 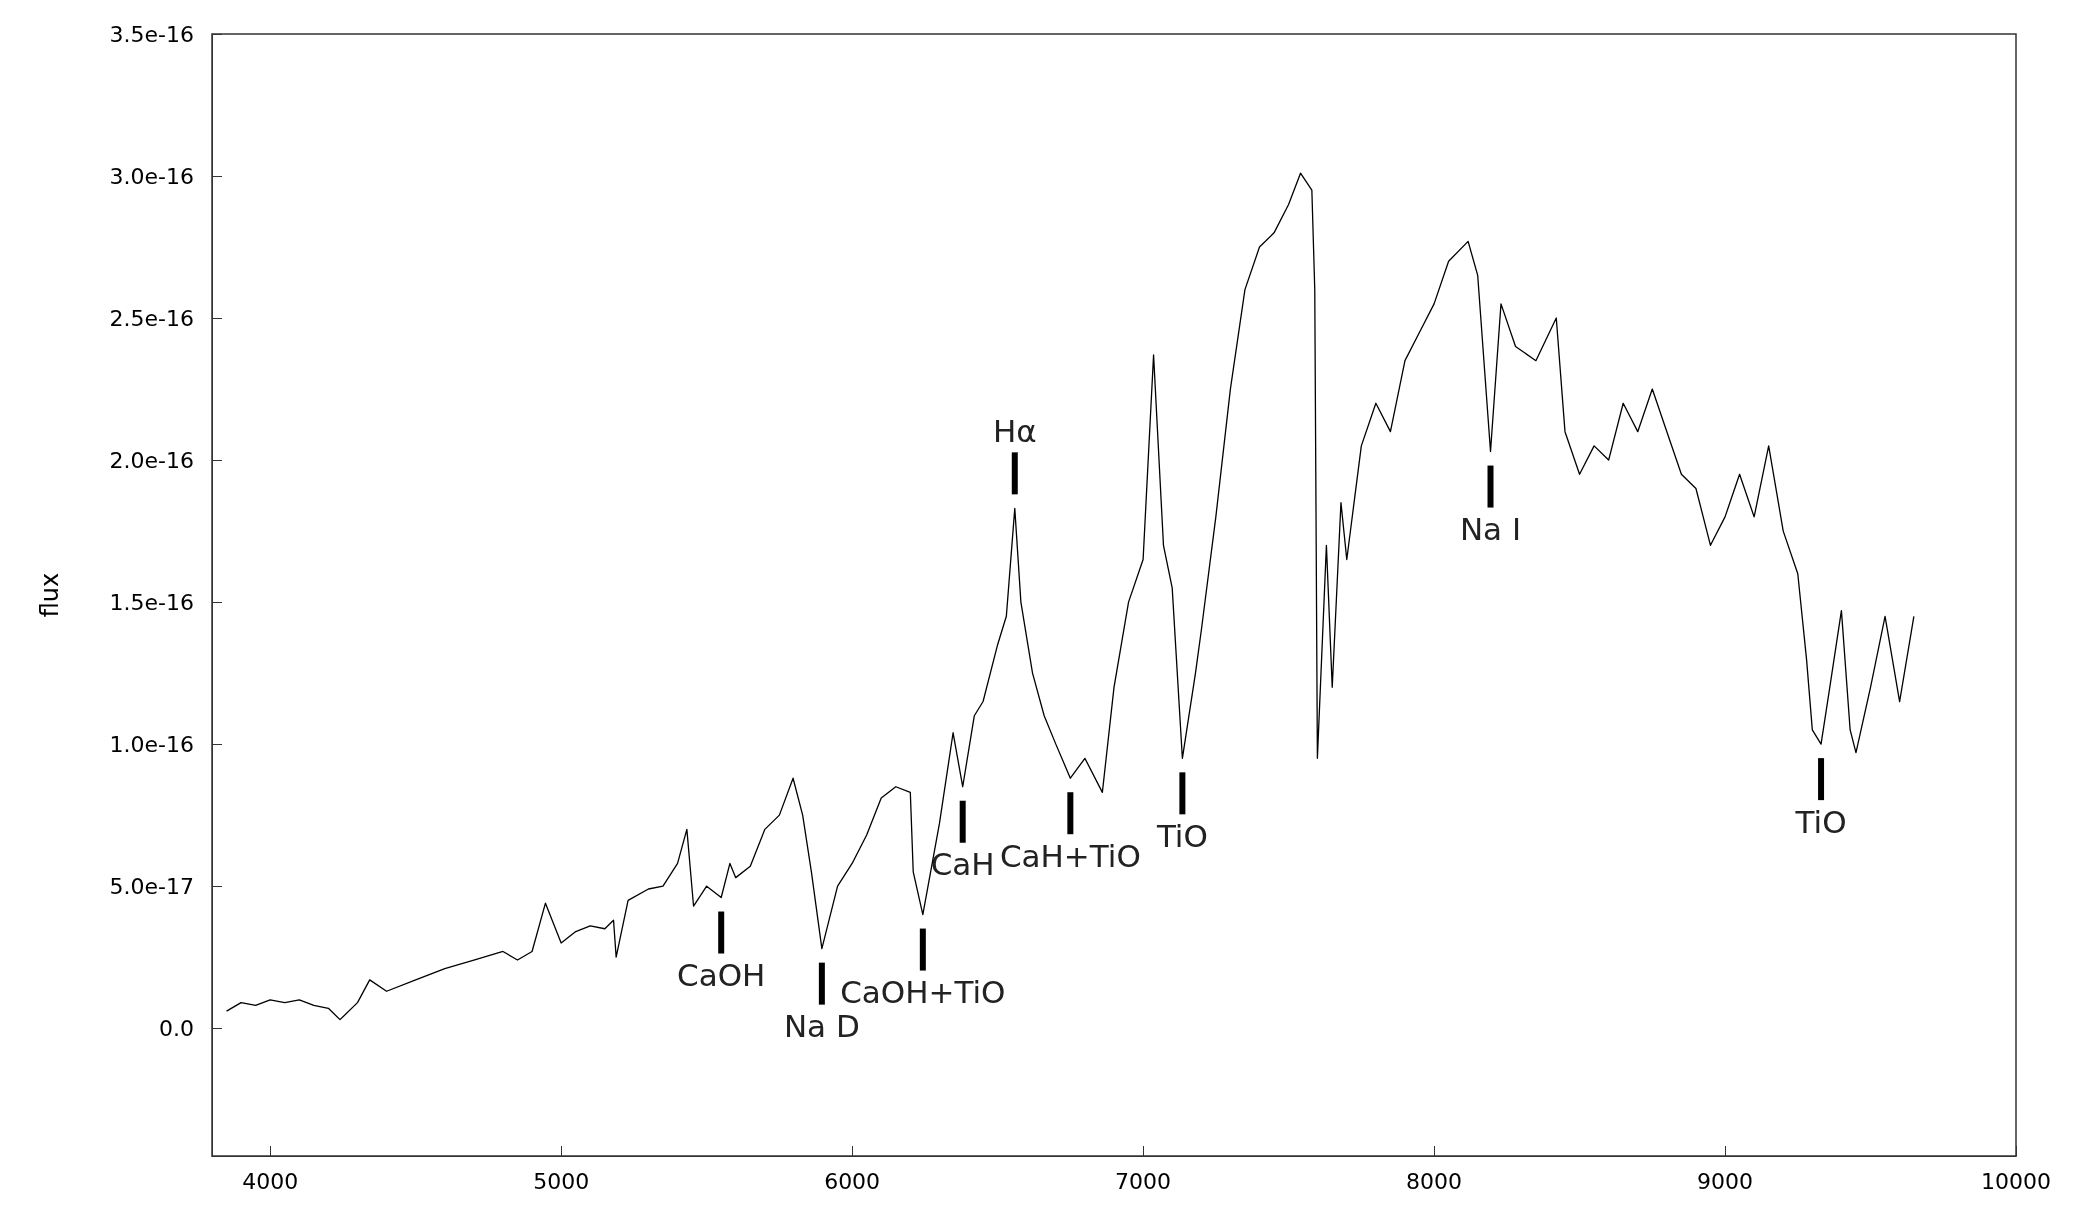 I want to click on y-tick-label: 1.5e-16, so click(x=151, y=602).